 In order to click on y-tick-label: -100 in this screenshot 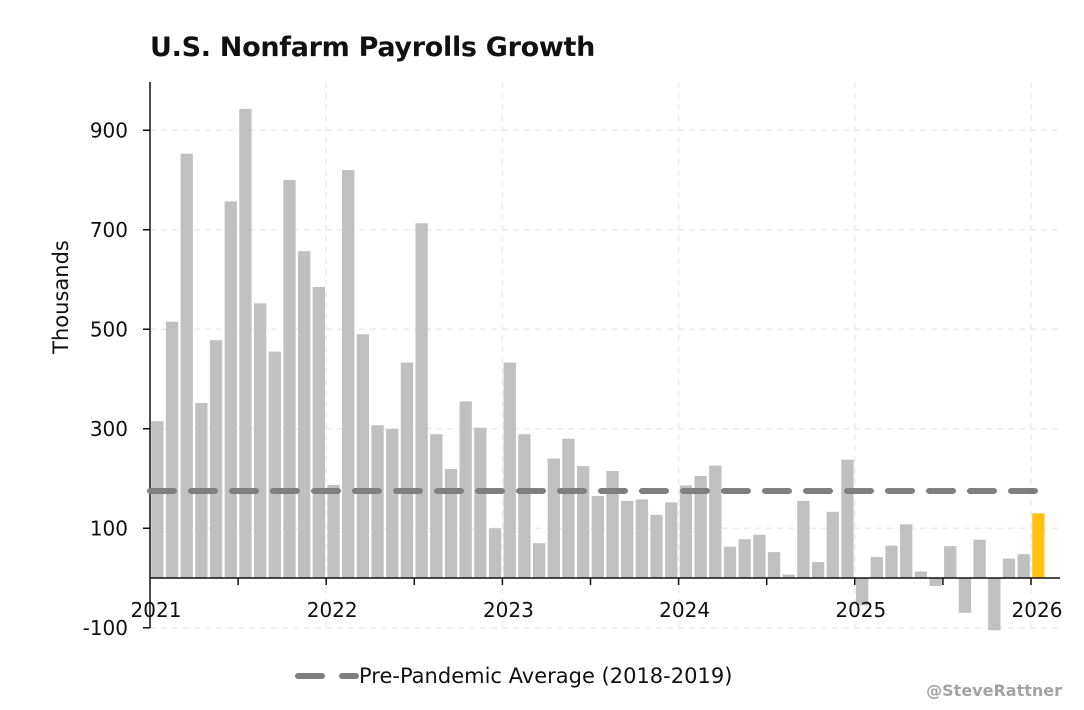, I will do `click(105, 628)`.